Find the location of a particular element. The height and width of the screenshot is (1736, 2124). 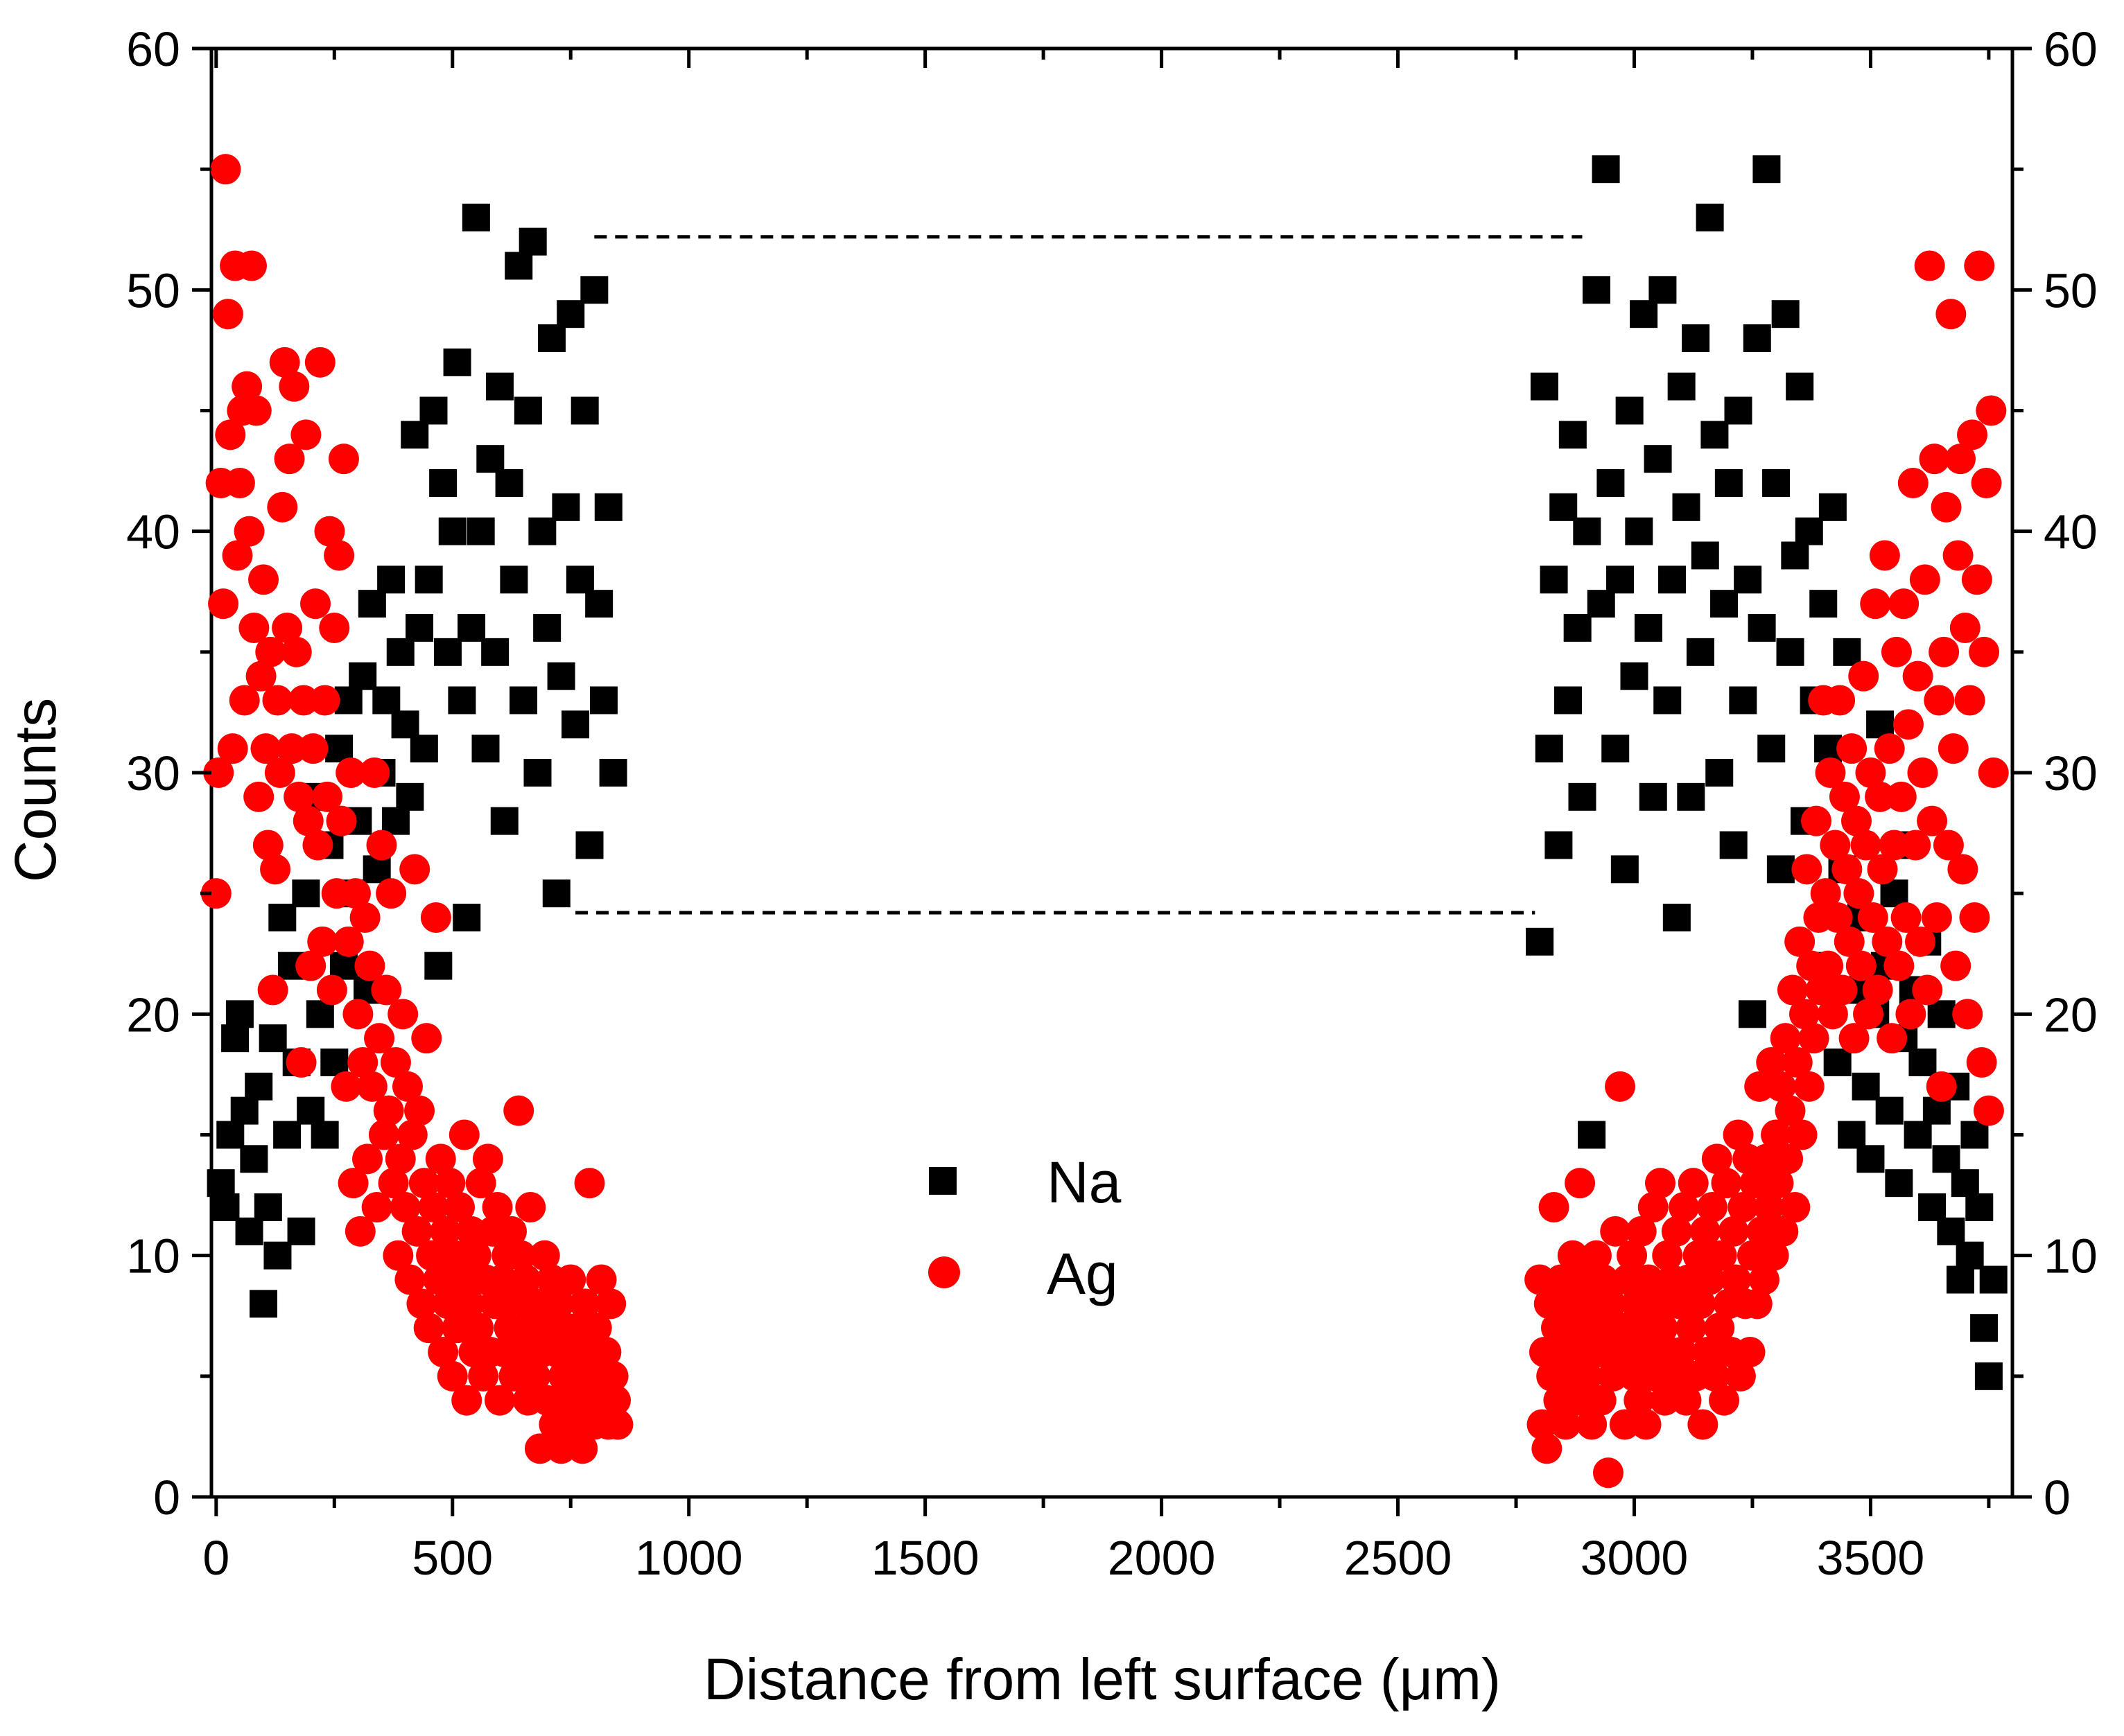

x-tick-label: 3500 is located at coordinates (1871, 1558).